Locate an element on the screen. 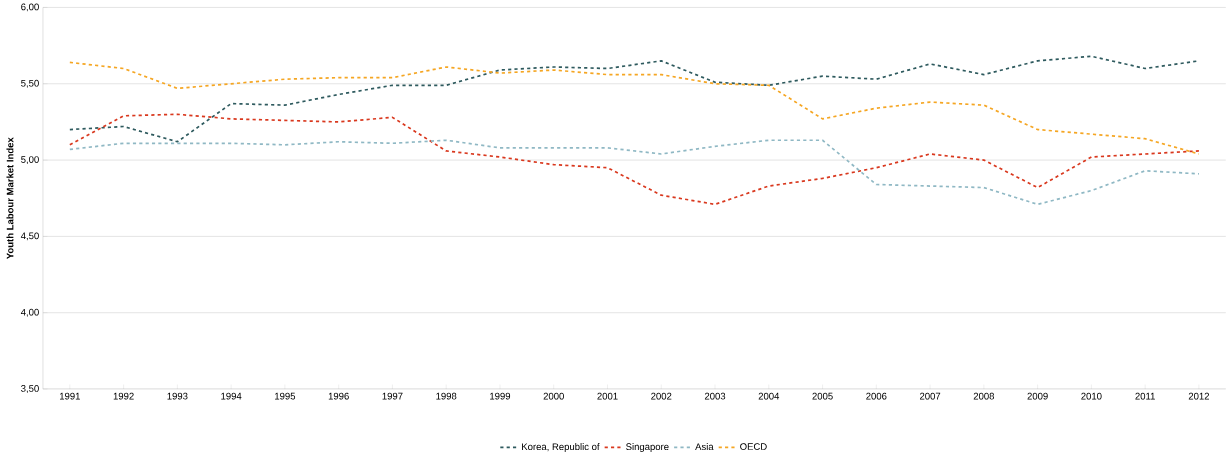 Image resolution: width=1226 pixels, height=456 pixels. y-tick-label: 5,50 is located at coordinates (30, 83).